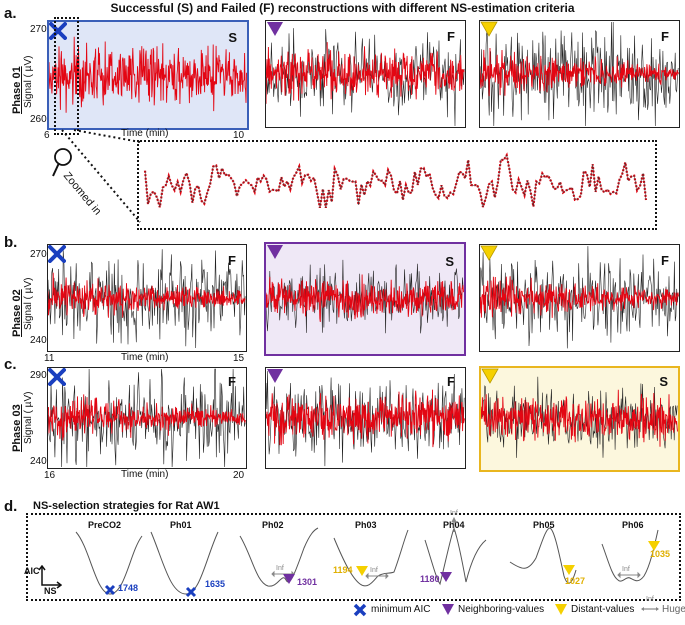 Image resolution: width=685 pixels, height=625 pixels. Describe the element at coordinates (110, 590) in the screenshot. I see `blue-cross-icon-preco2` at that location.